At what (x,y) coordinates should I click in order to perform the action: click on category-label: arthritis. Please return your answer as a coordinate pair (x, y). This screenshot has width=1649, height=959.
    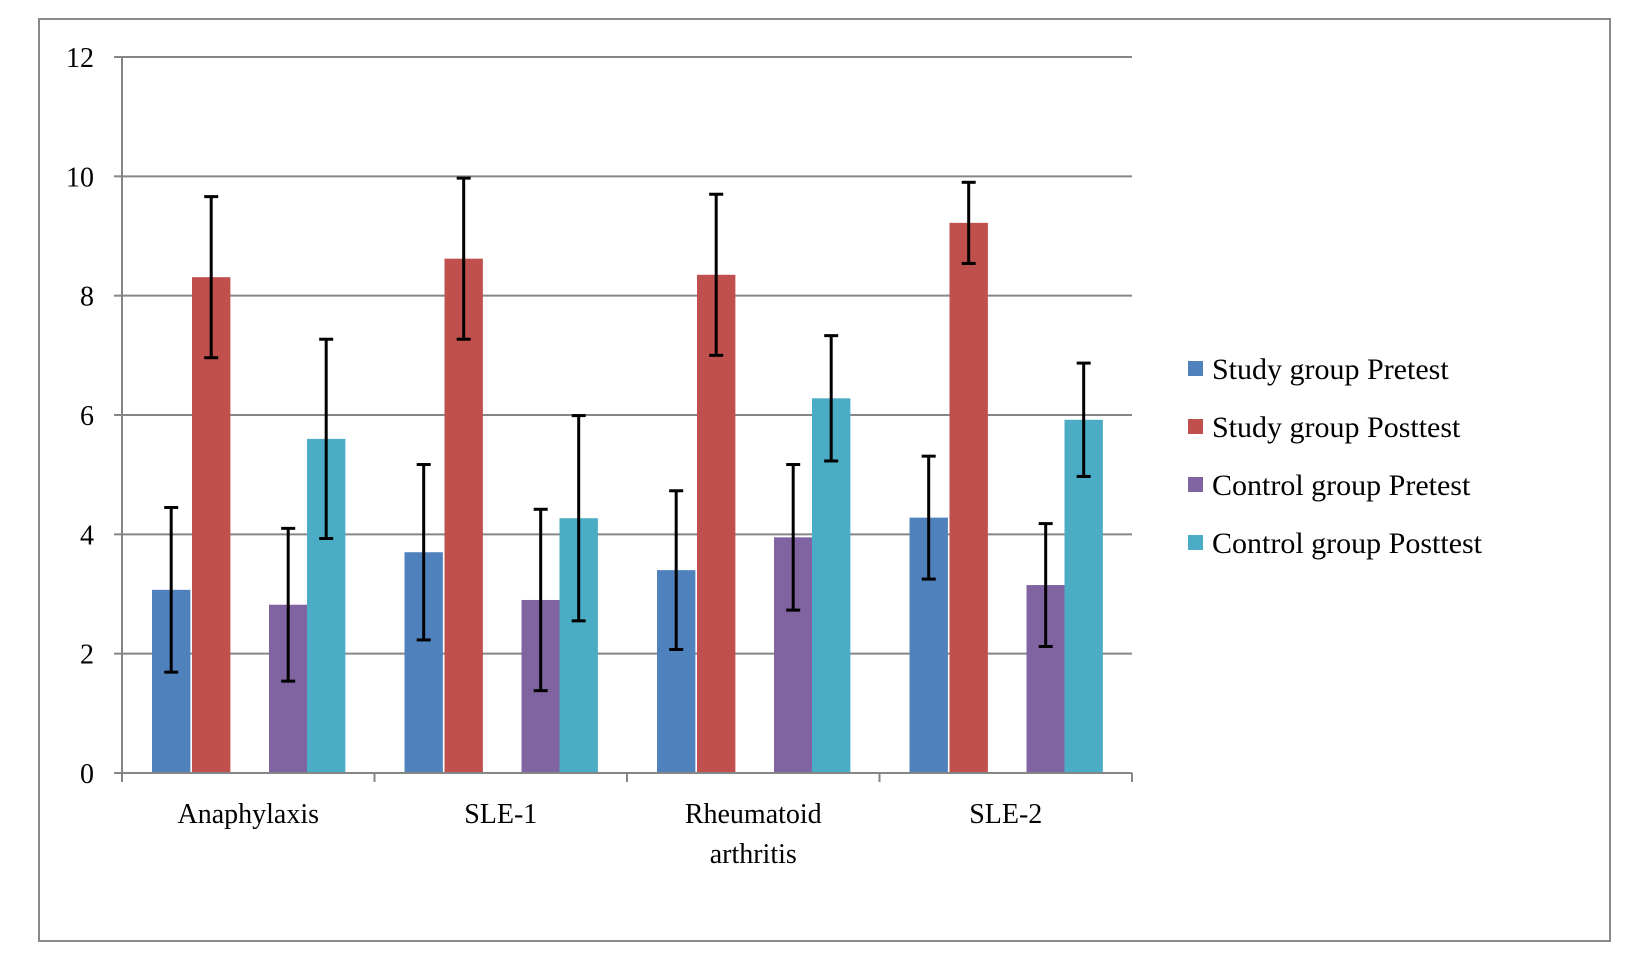
    Looking at the image, I should click on (753, 854).